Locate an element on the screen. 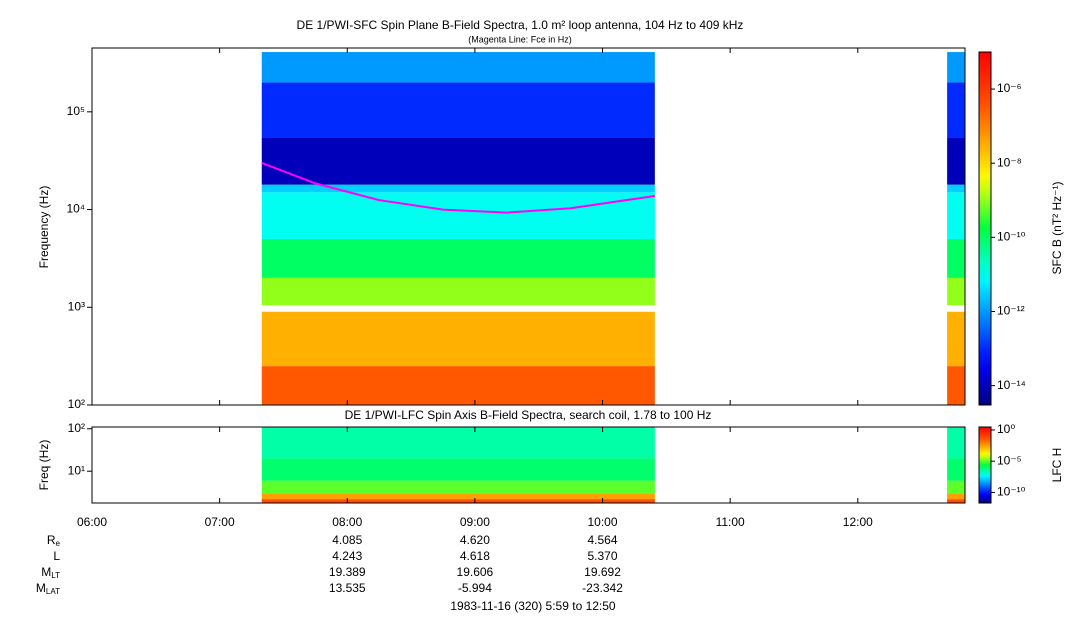 Image resolution: width=1083 pixels, height=620 pixels. x-tick-label: 09:00 is located at coordinates (475, 522).